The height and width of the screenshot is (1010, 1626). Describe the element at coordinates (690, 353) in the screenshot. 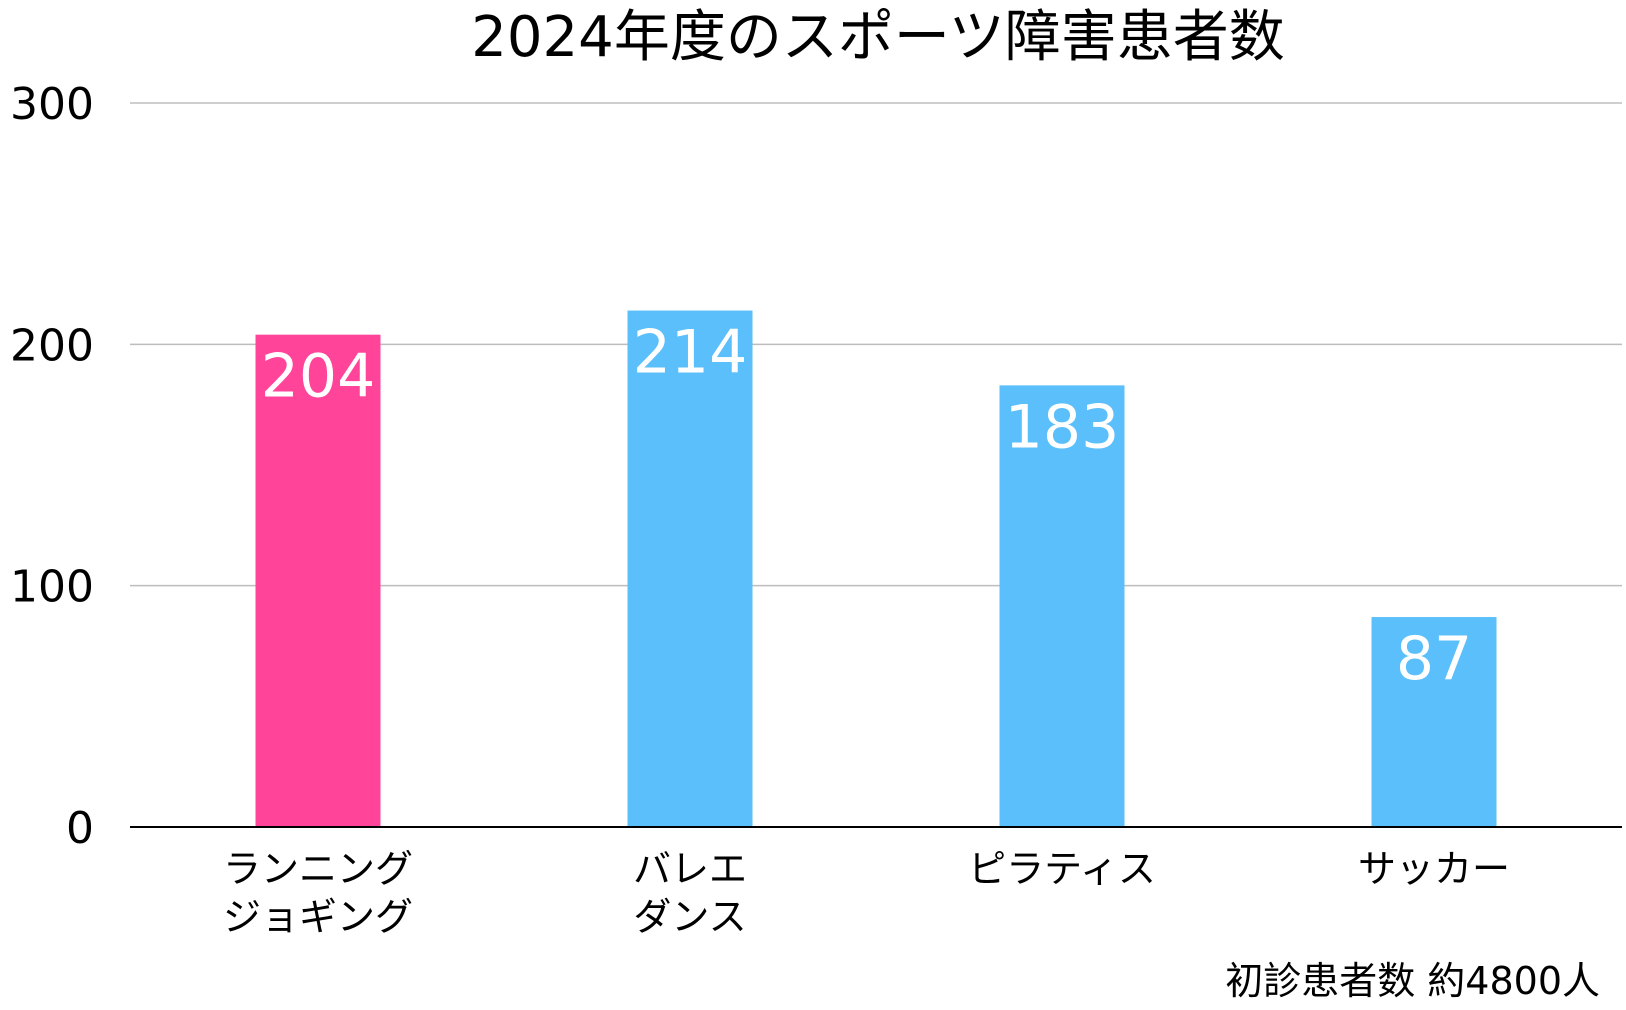

I see `bar-value-label: 214` at that location.